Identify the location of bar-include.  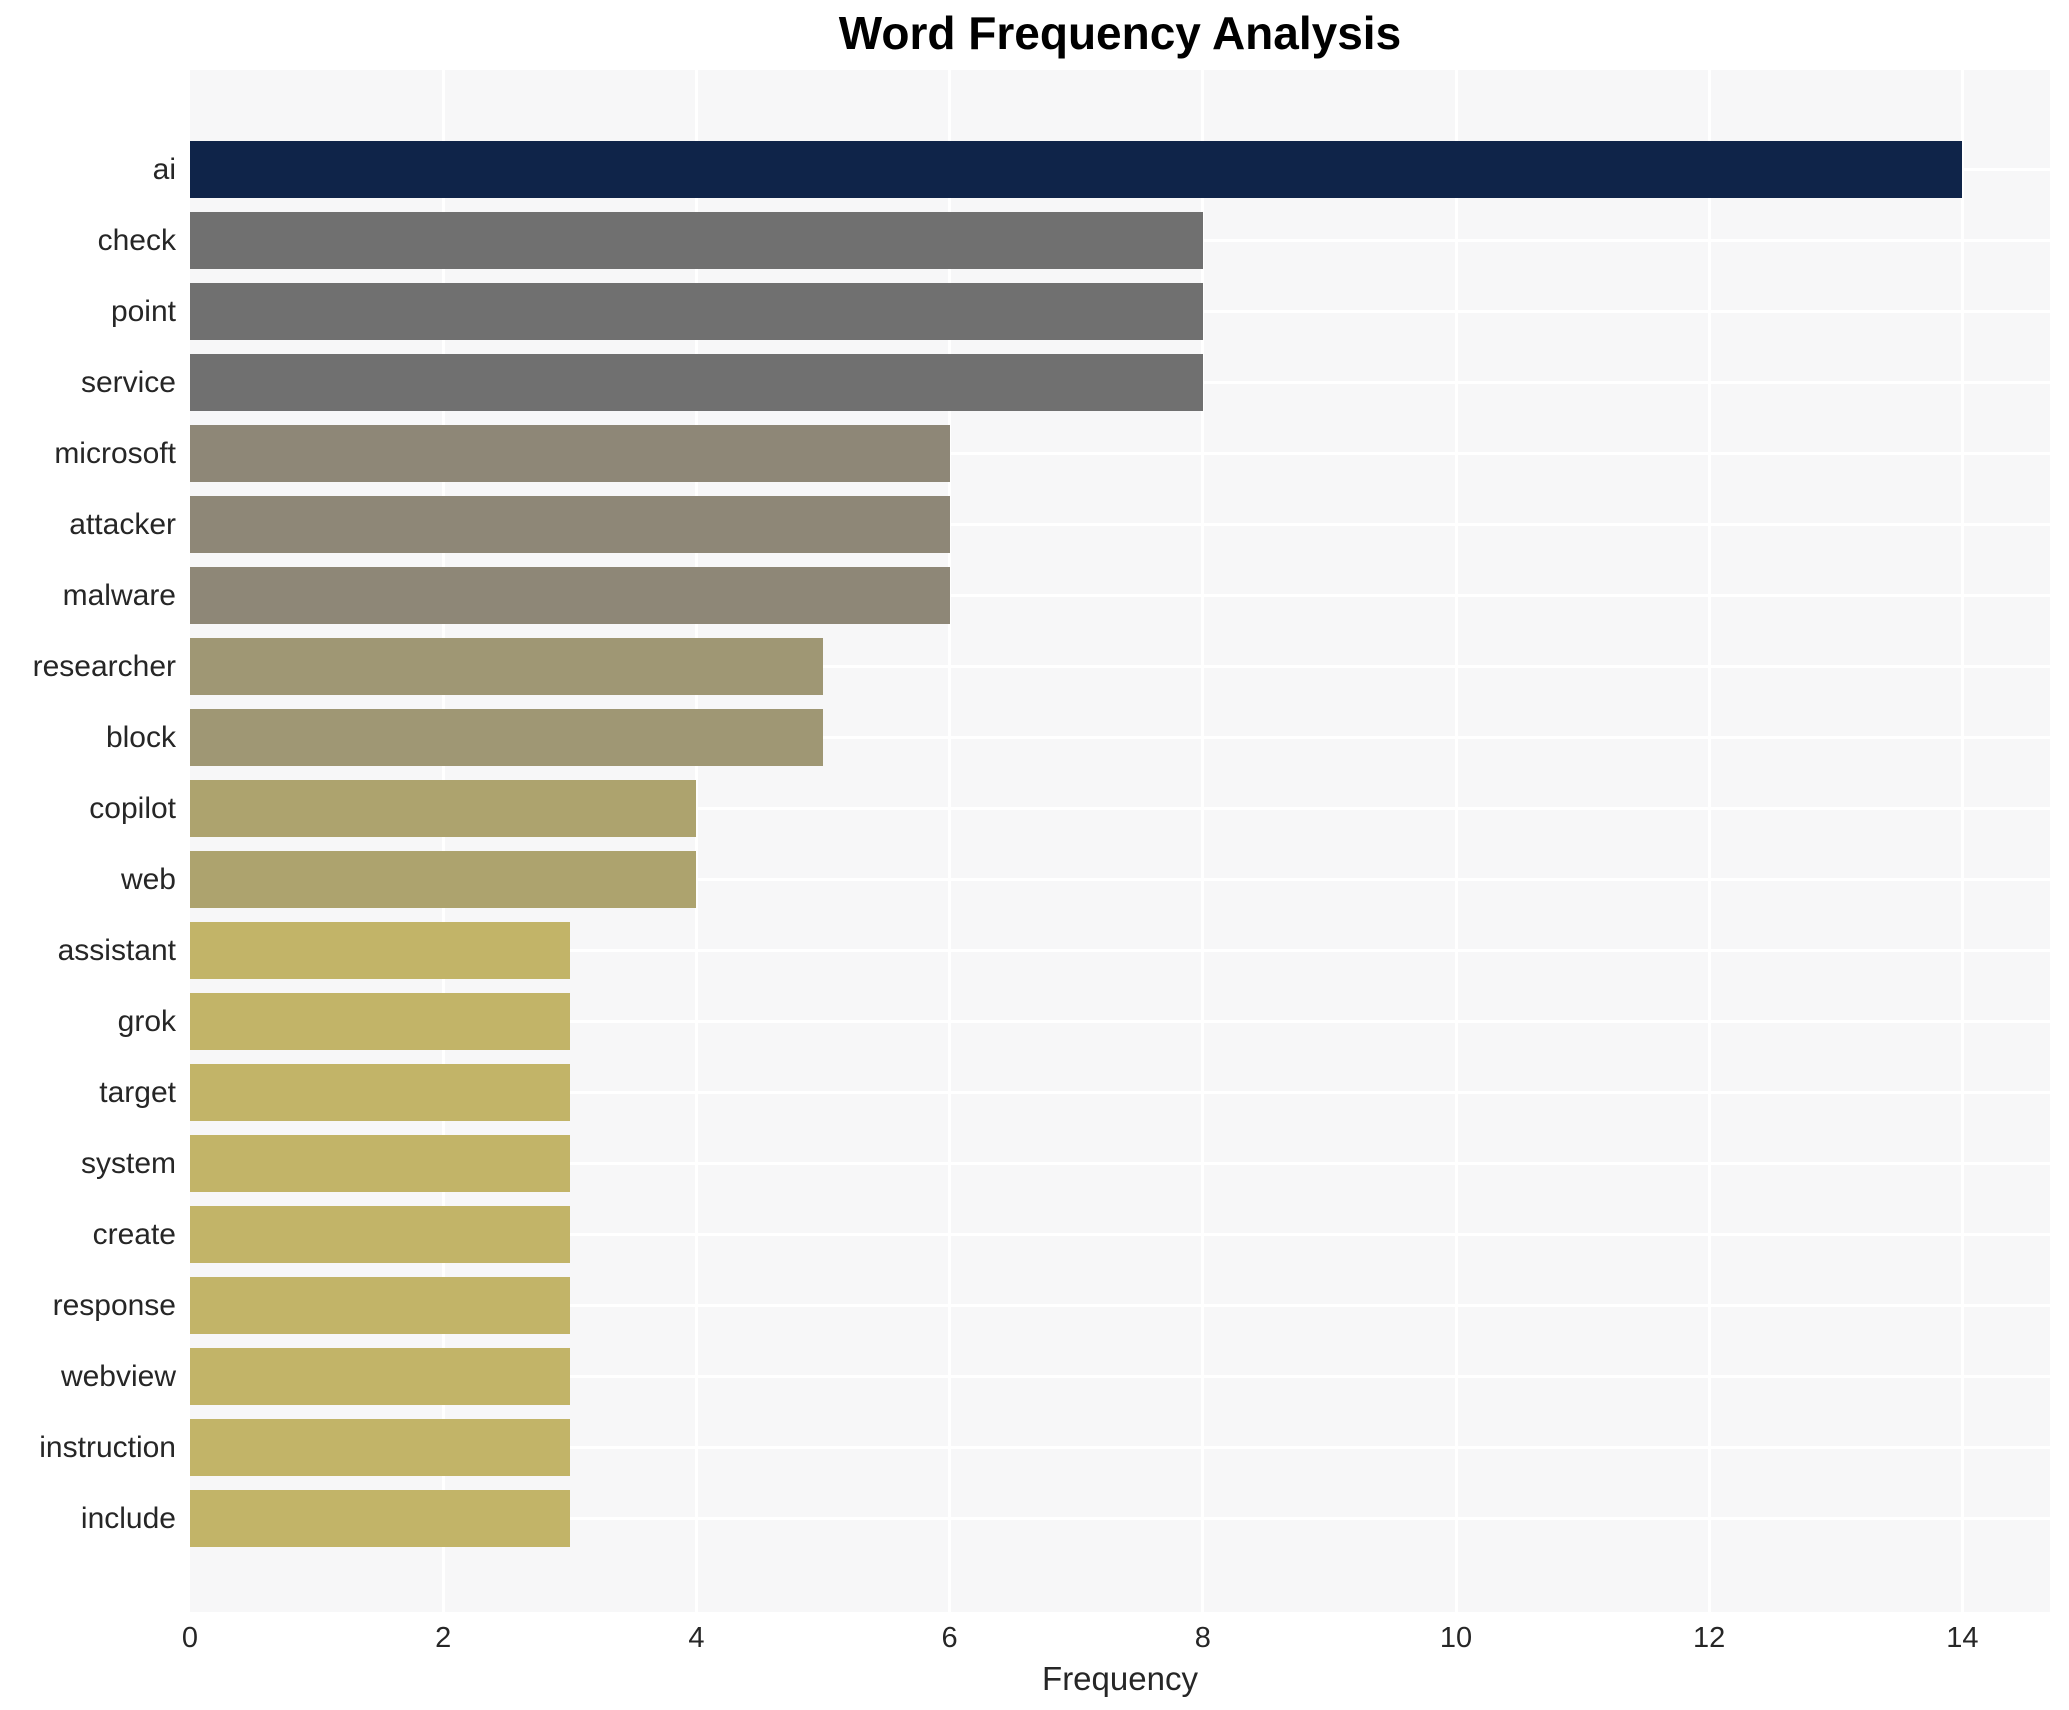
(380, 1518).